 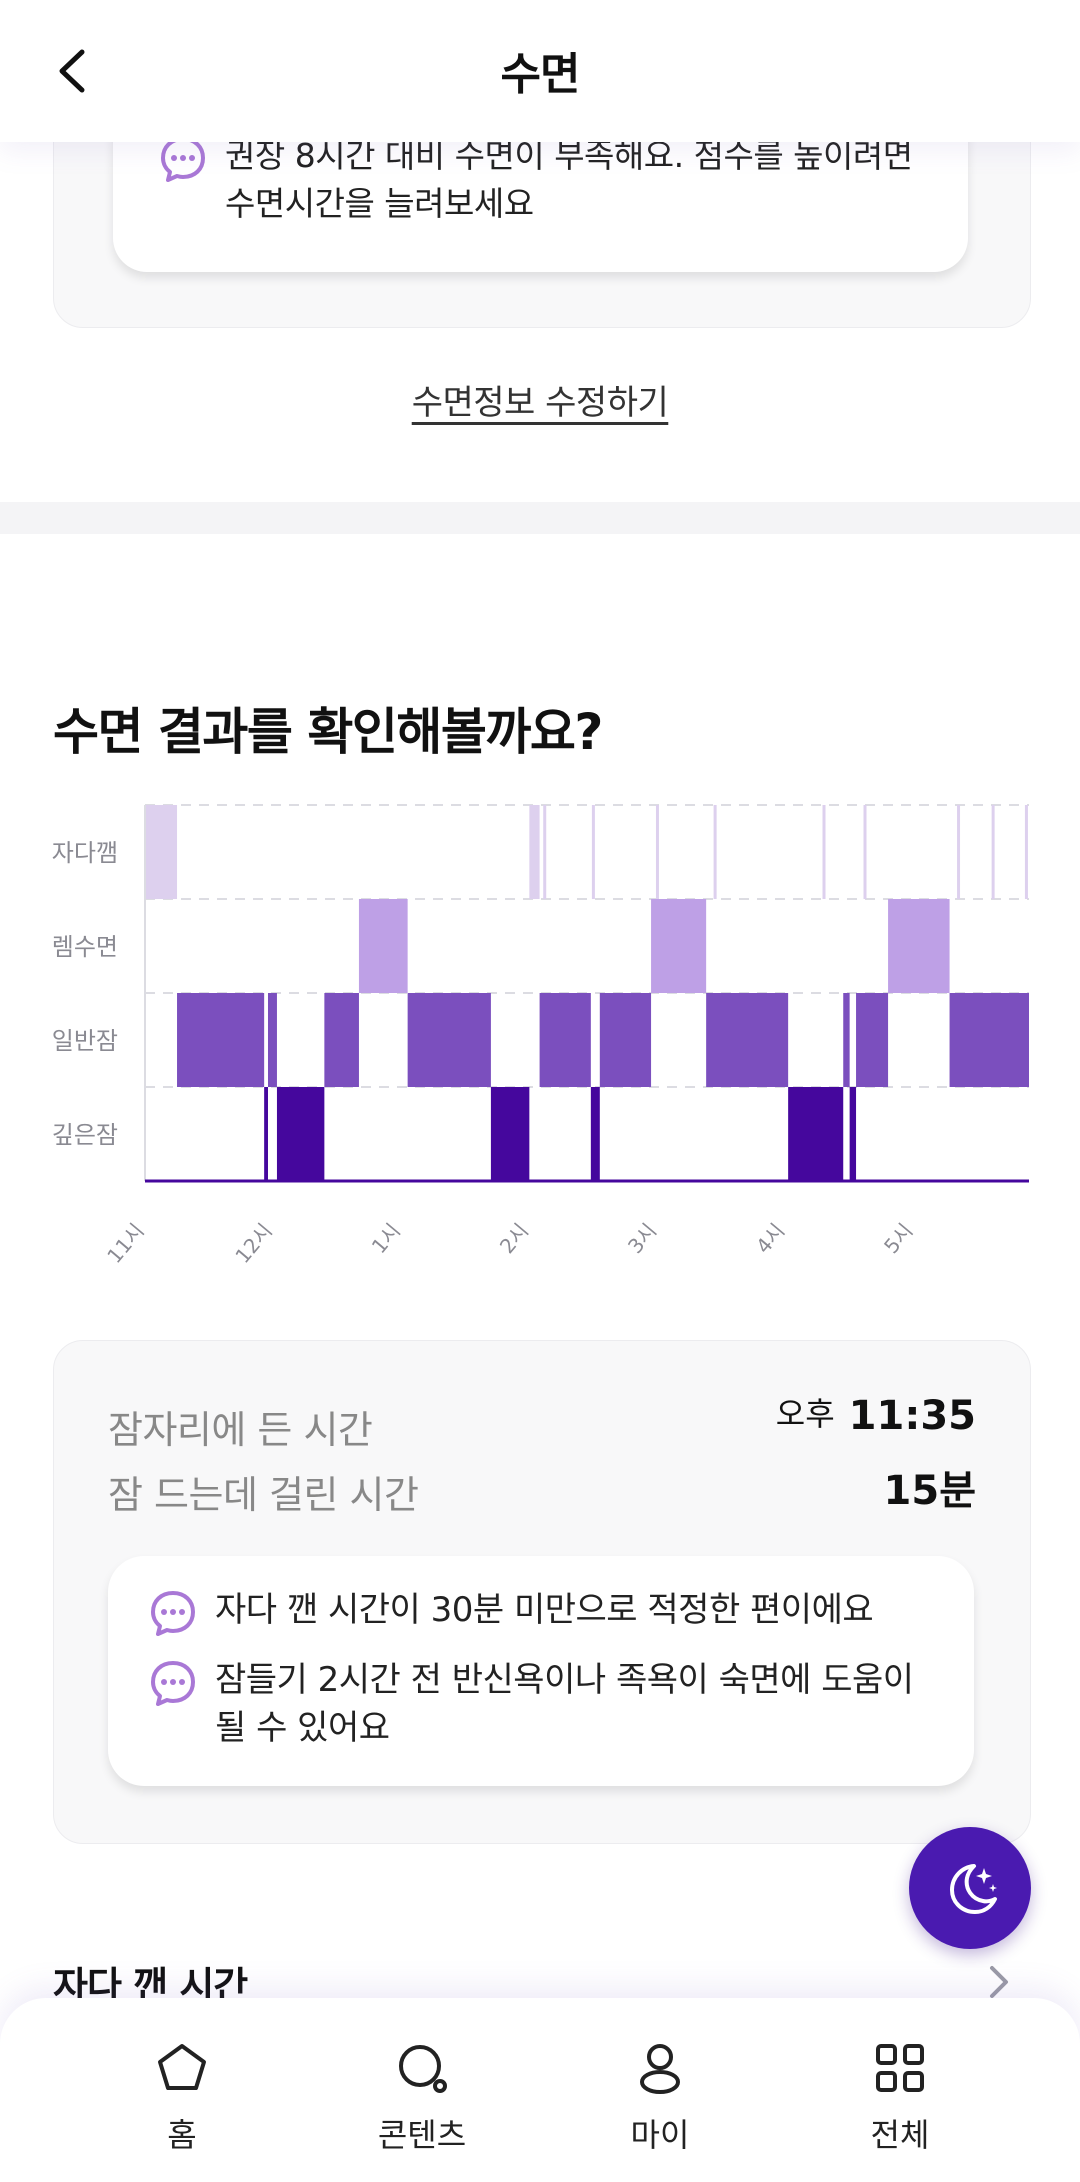 What do you see at coordinates (540, 403) in the screenshot?
I see `edit-sleep-info-link: 수면정보 수정하기` at bounding box center [540, 403].